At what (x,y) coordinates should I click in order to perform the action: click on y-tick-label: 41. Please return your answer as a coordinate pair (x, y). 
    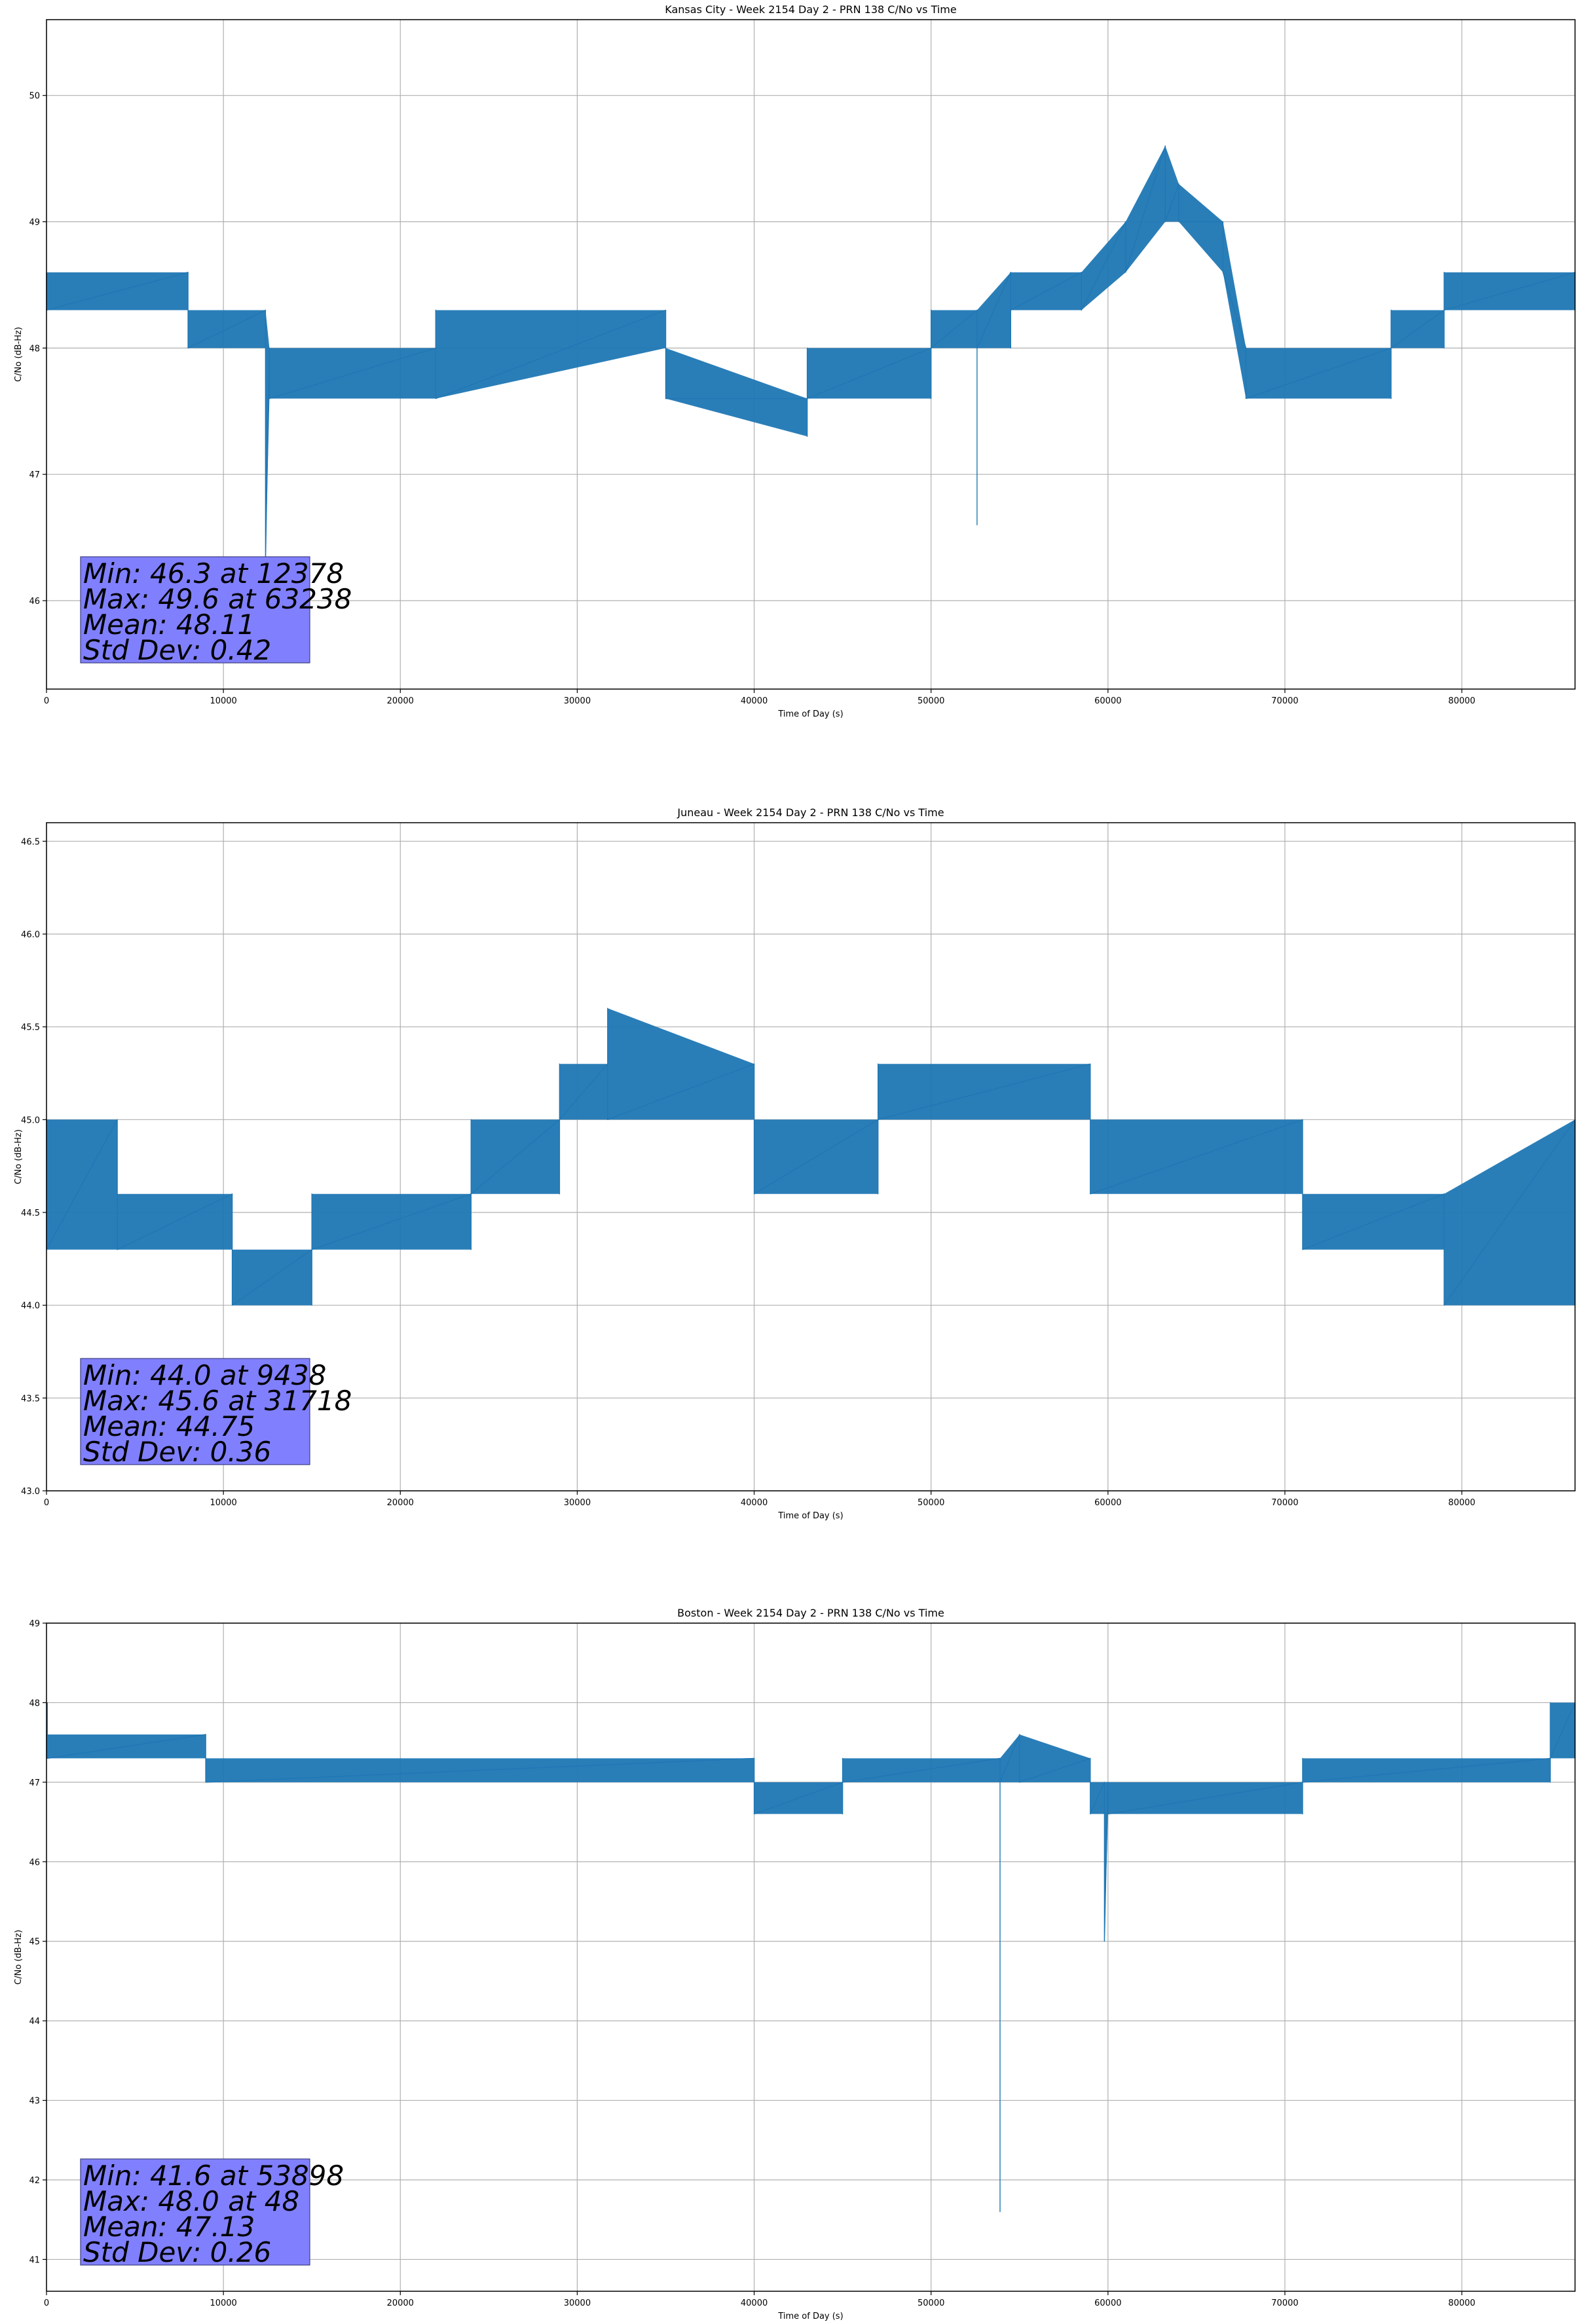
    Looking at the image, I should click on (34, 2260).